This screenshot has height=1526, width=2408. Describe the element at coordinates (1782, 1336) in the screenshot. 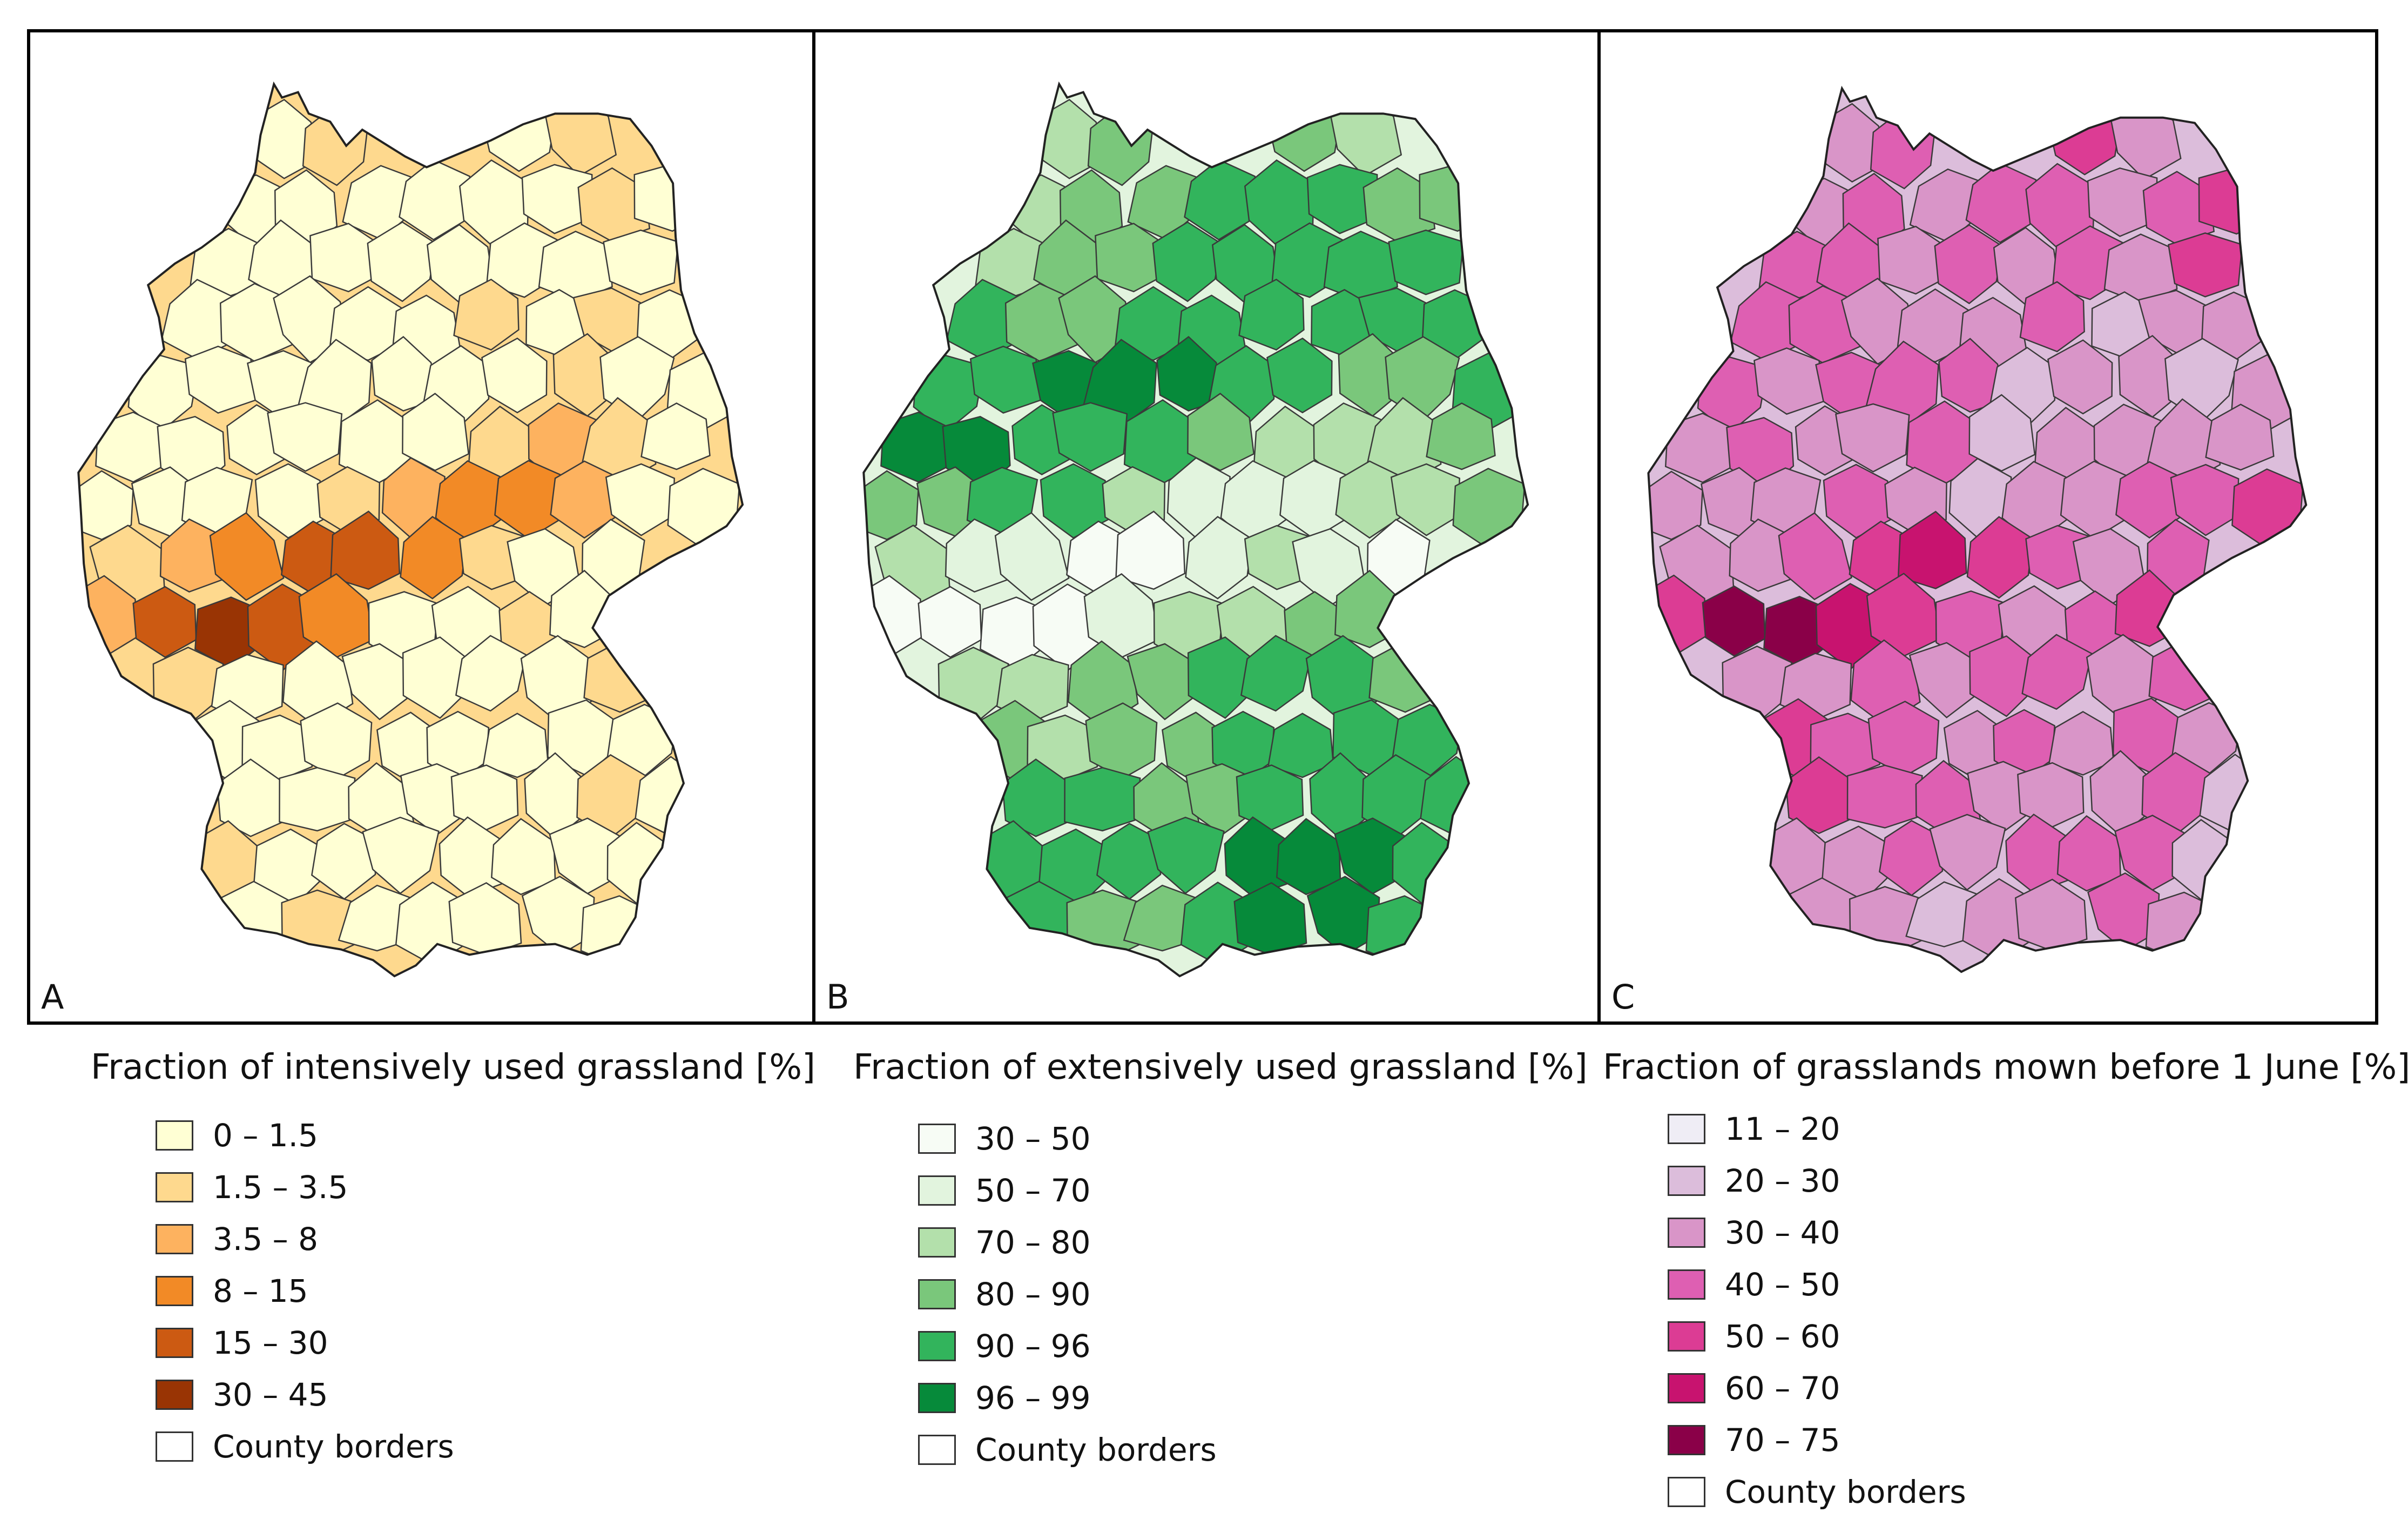

I see `legend-label: 50 – 60` at that location.